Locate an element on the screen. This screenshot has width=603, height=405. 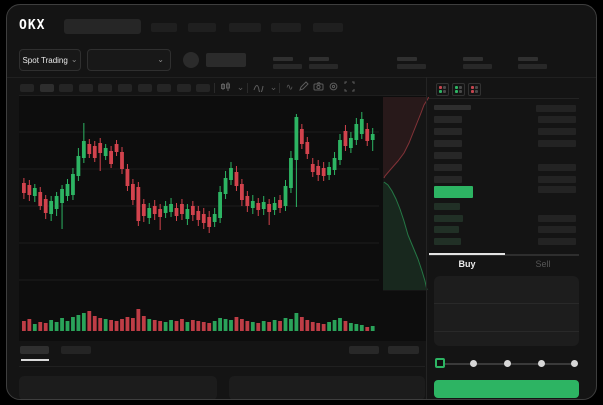
tab-buy: Buy is located at coordinates (467, 264).